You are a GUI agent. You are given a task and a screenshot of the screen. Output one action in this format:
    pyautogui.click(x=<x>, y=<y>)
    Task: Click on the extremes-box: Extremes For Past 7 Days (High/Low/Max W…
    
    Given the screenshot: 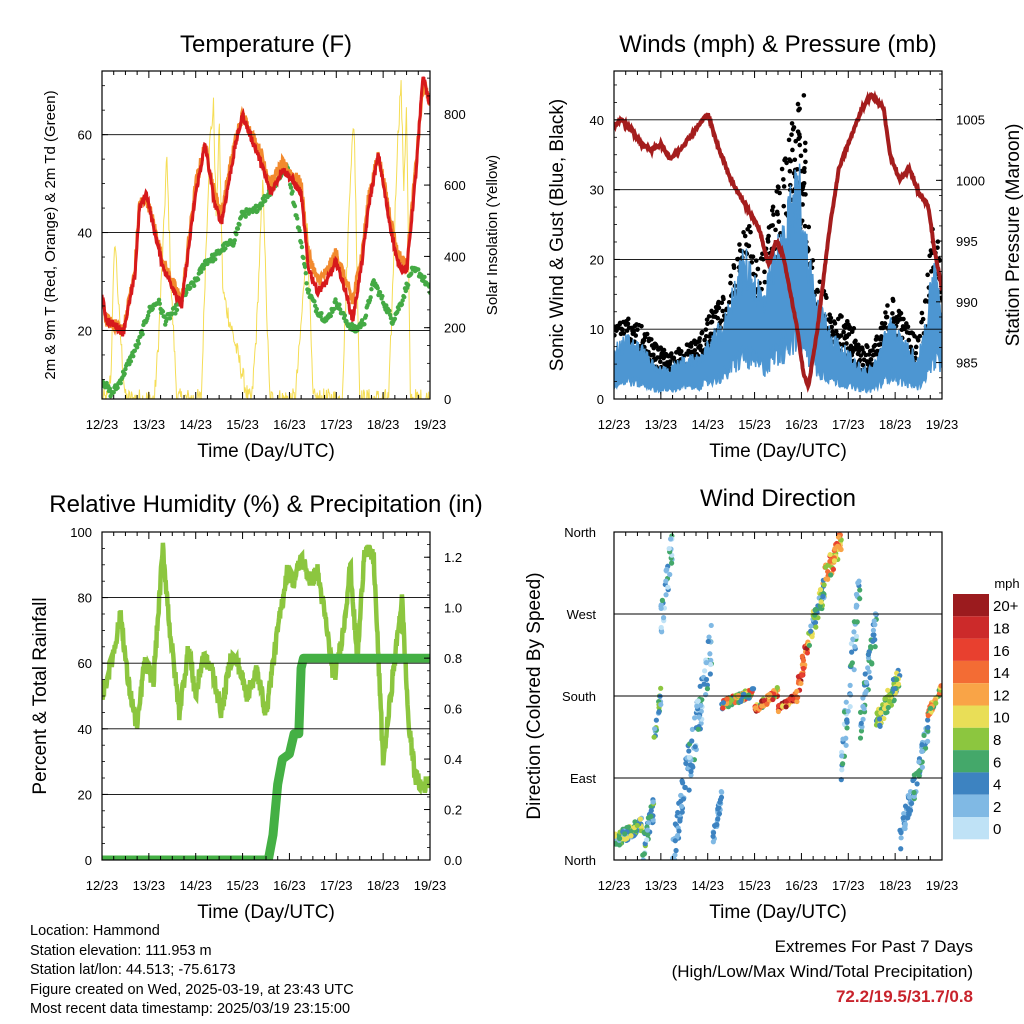 What is the action you would take?
    pyautogui.click(x=822, y=971)
    